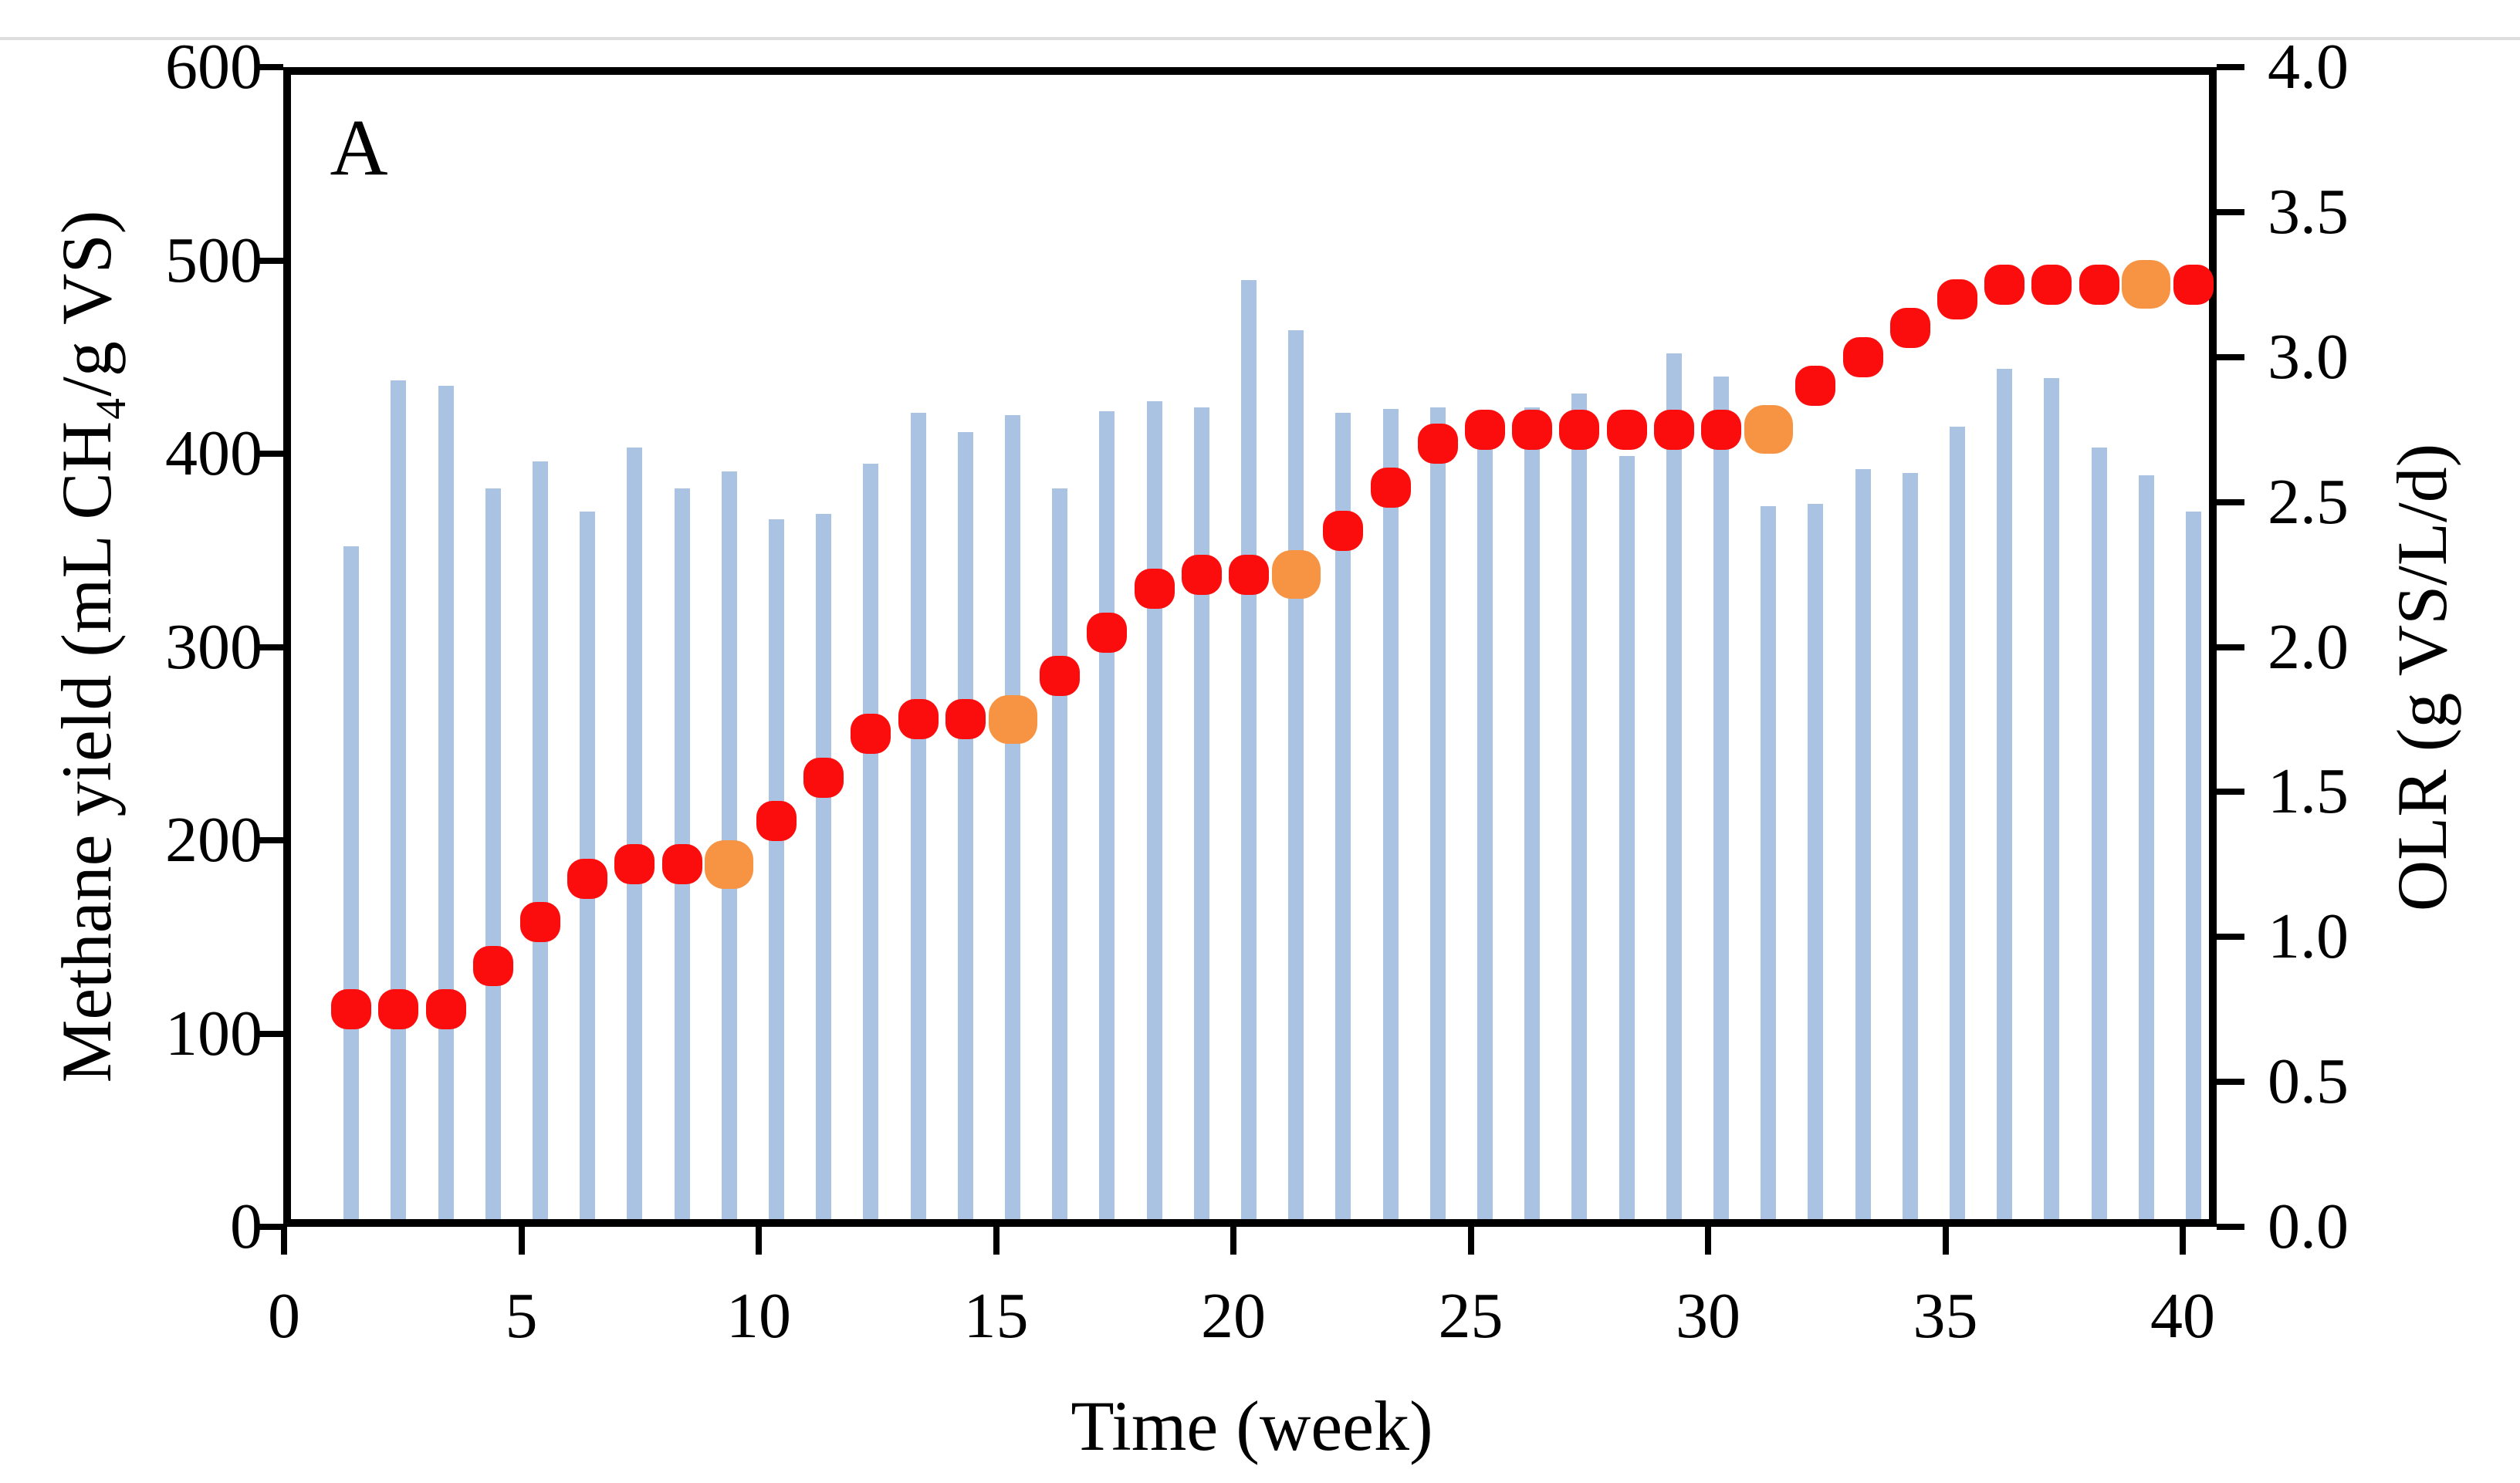 Image resolution: width=2520 pixels, height=1483 pixels. Describe the element at coordinates (996, 1316) in the screenshot. I see `x-axis-tick-label-15: 15` at that location.